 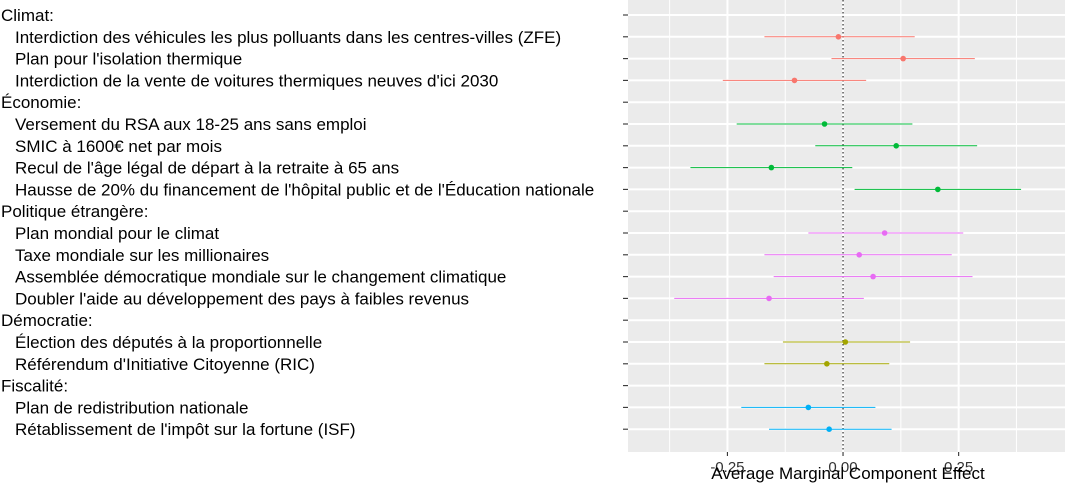 I want to click on row-label: Référendum d'Initiative Citoyenne (RIC), so click(x=165, y=364).